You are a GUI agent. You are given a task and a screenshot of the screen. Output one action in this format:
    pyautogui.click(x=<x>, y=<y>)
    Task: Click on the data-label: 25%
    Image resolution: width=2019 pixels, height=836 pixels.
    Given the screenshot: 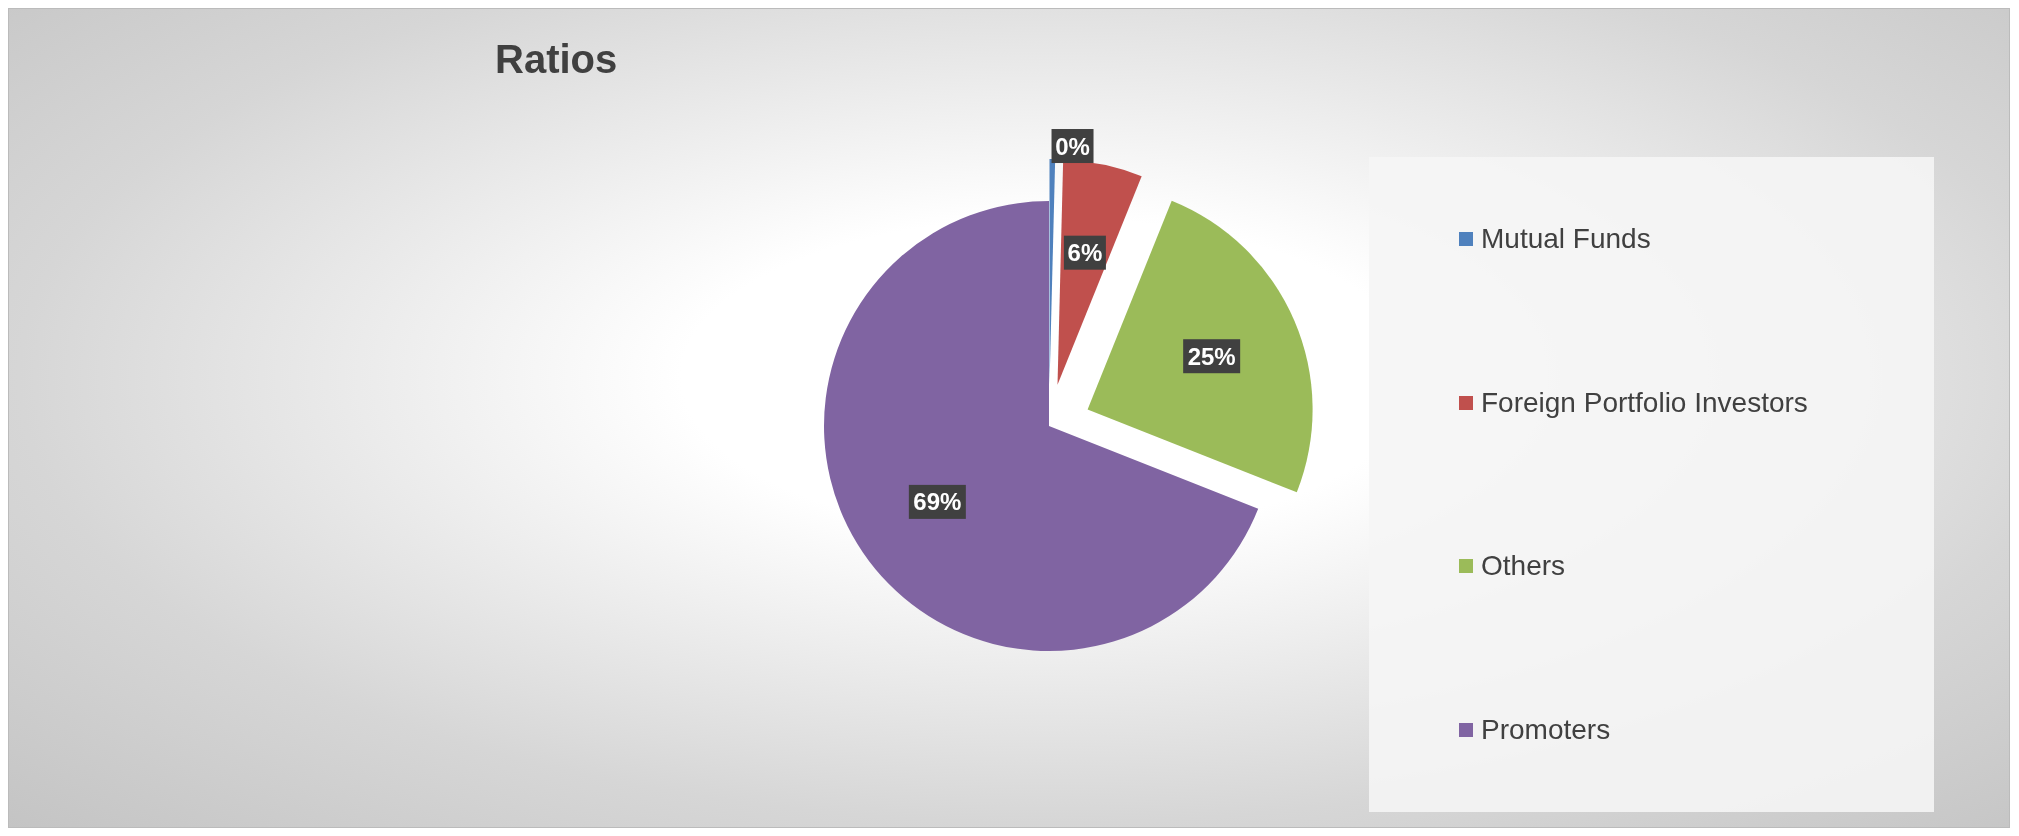 What is the action you would take?
    pyautogui.click(x=1211, y=356)
    